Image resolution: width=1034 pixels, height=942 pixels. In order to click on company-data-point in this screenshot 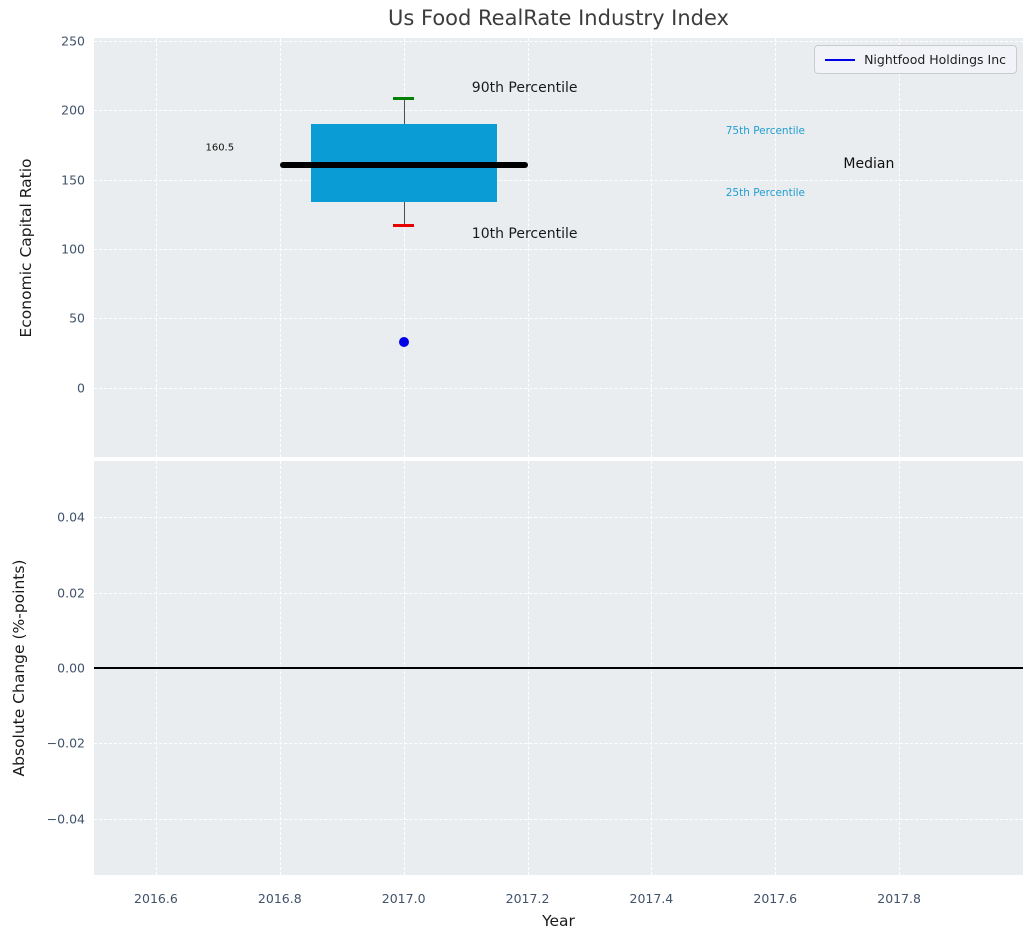, I will do `click(403, 341)`.